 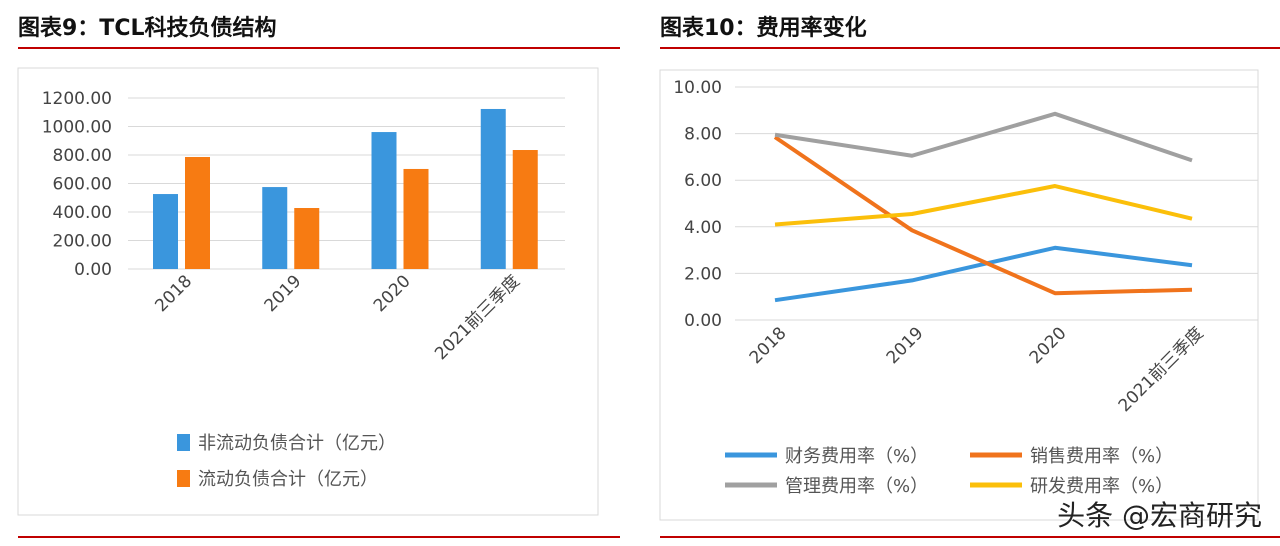 What do you see at coordinates (82, 213) in the screenshot?
I see `y-tick-label: 400.00` at bounding box center [82, 213].